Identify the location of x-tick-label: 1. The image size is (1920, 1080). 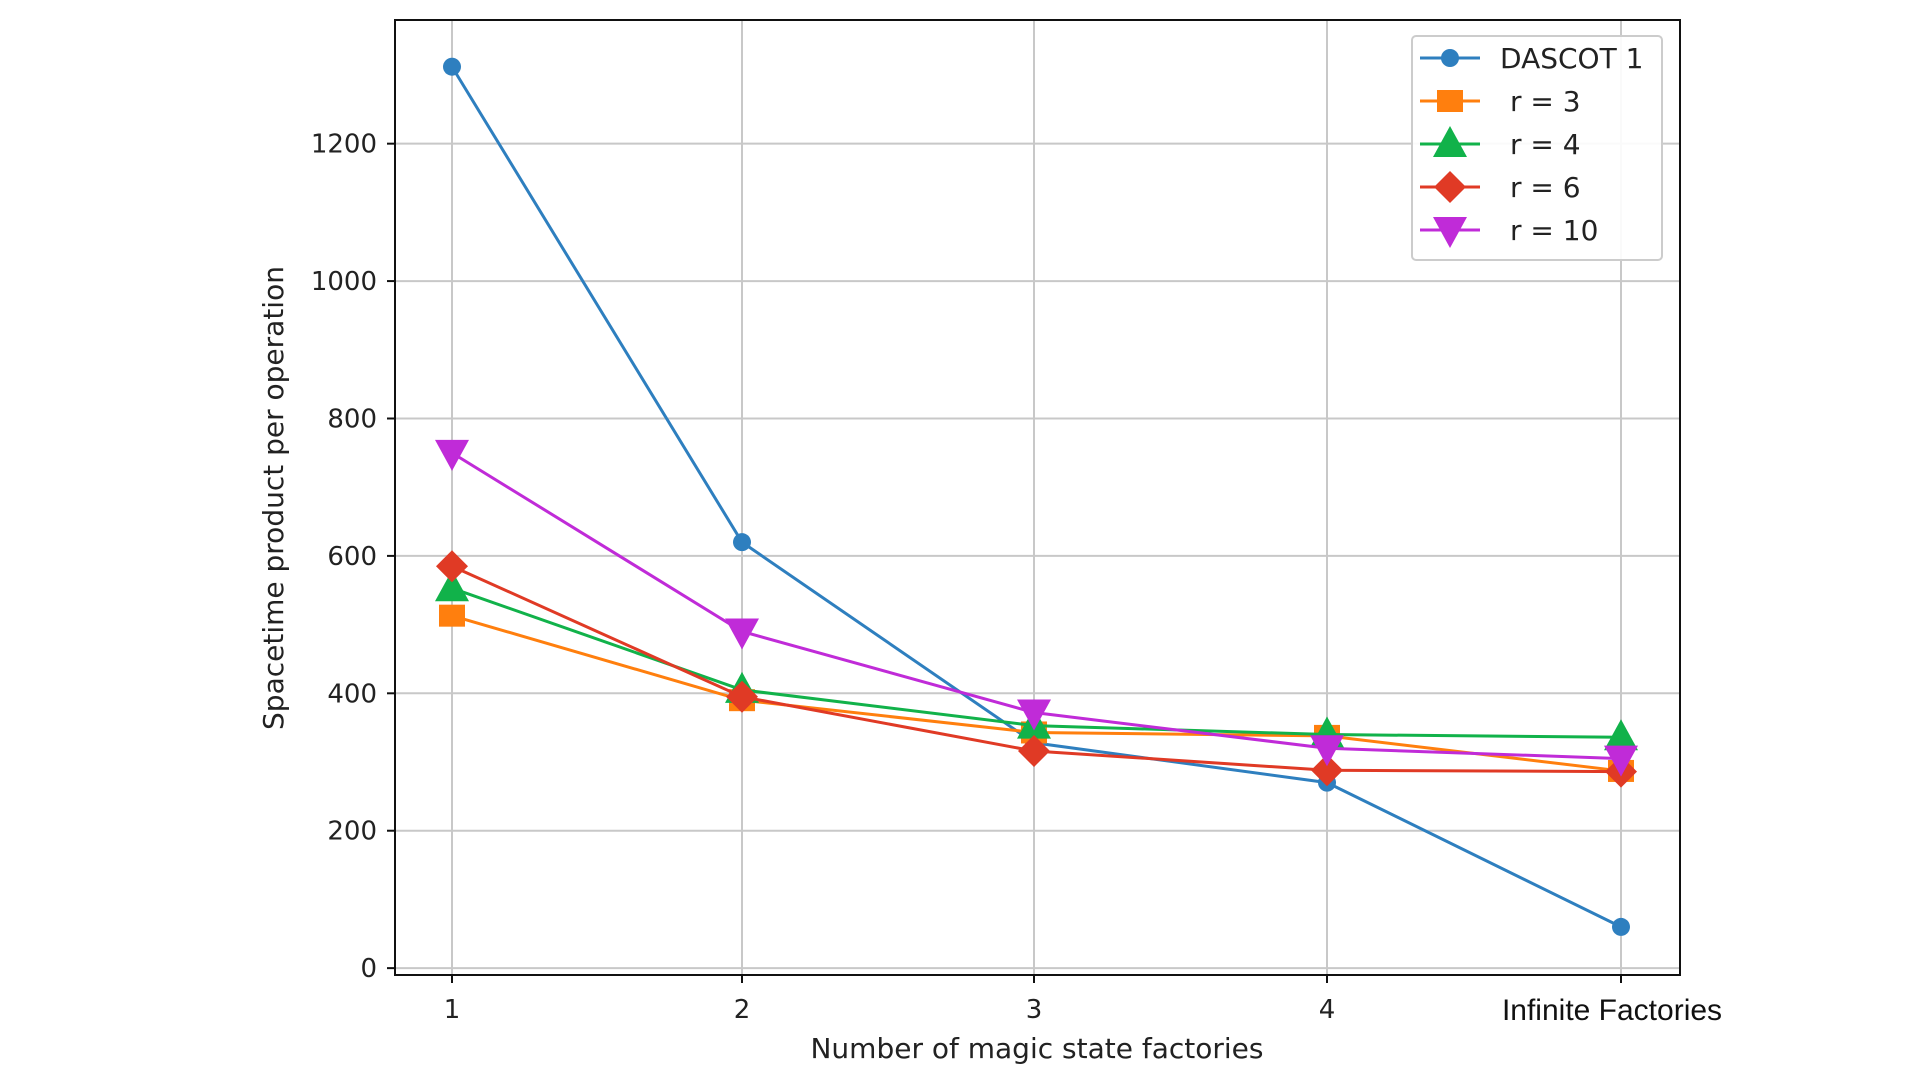
(452, 1010).